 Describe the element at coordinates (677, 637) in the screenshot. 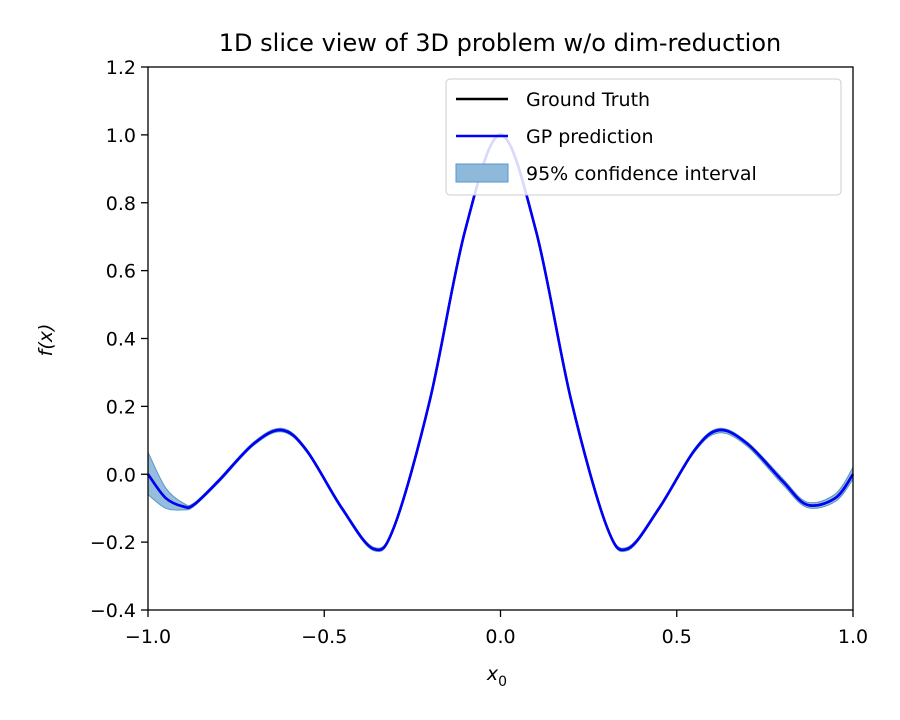

I see `x-tick-label: 0.5` at that location.